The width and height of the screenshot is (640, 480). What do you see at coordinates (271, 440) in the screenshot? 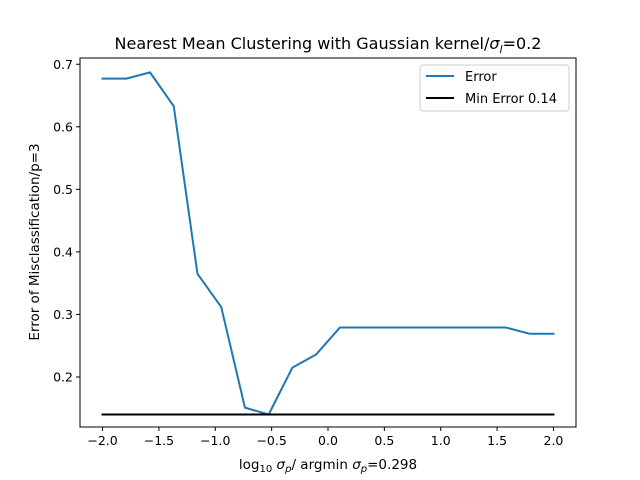
I see `x-tick-label: −0.5` at bounding box center [271, 440].